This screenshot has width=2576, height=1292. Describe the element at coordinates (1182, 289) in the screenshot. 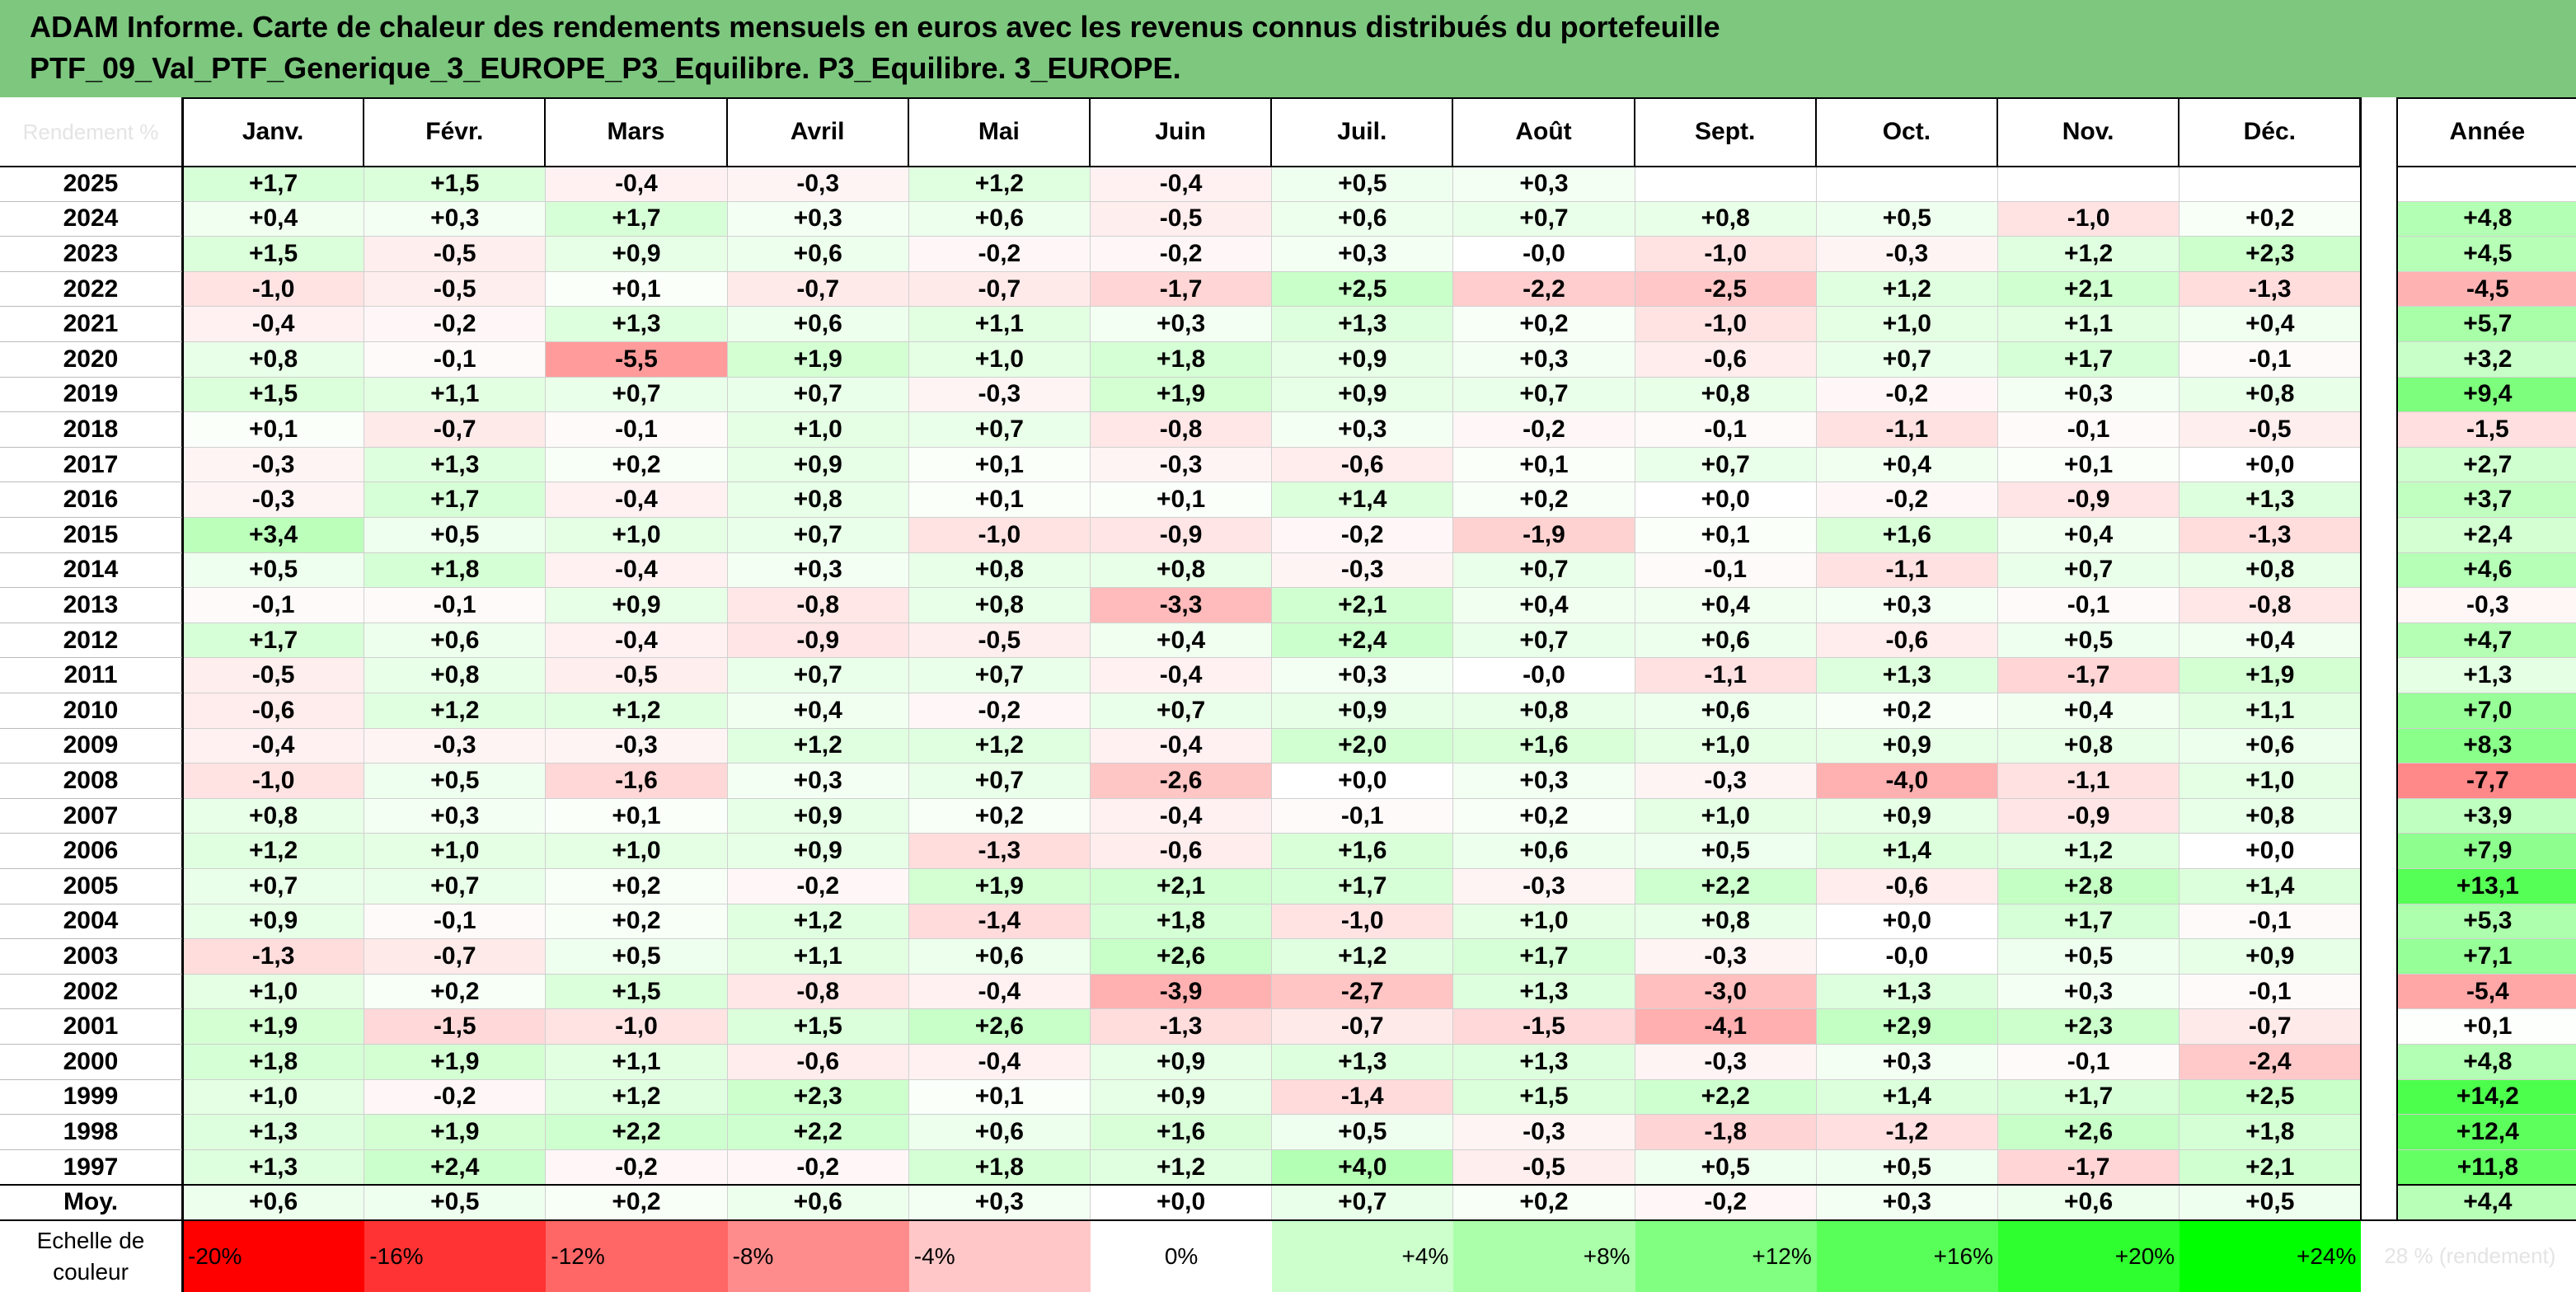

I see `heatmap-cell: -1,7` at that location.